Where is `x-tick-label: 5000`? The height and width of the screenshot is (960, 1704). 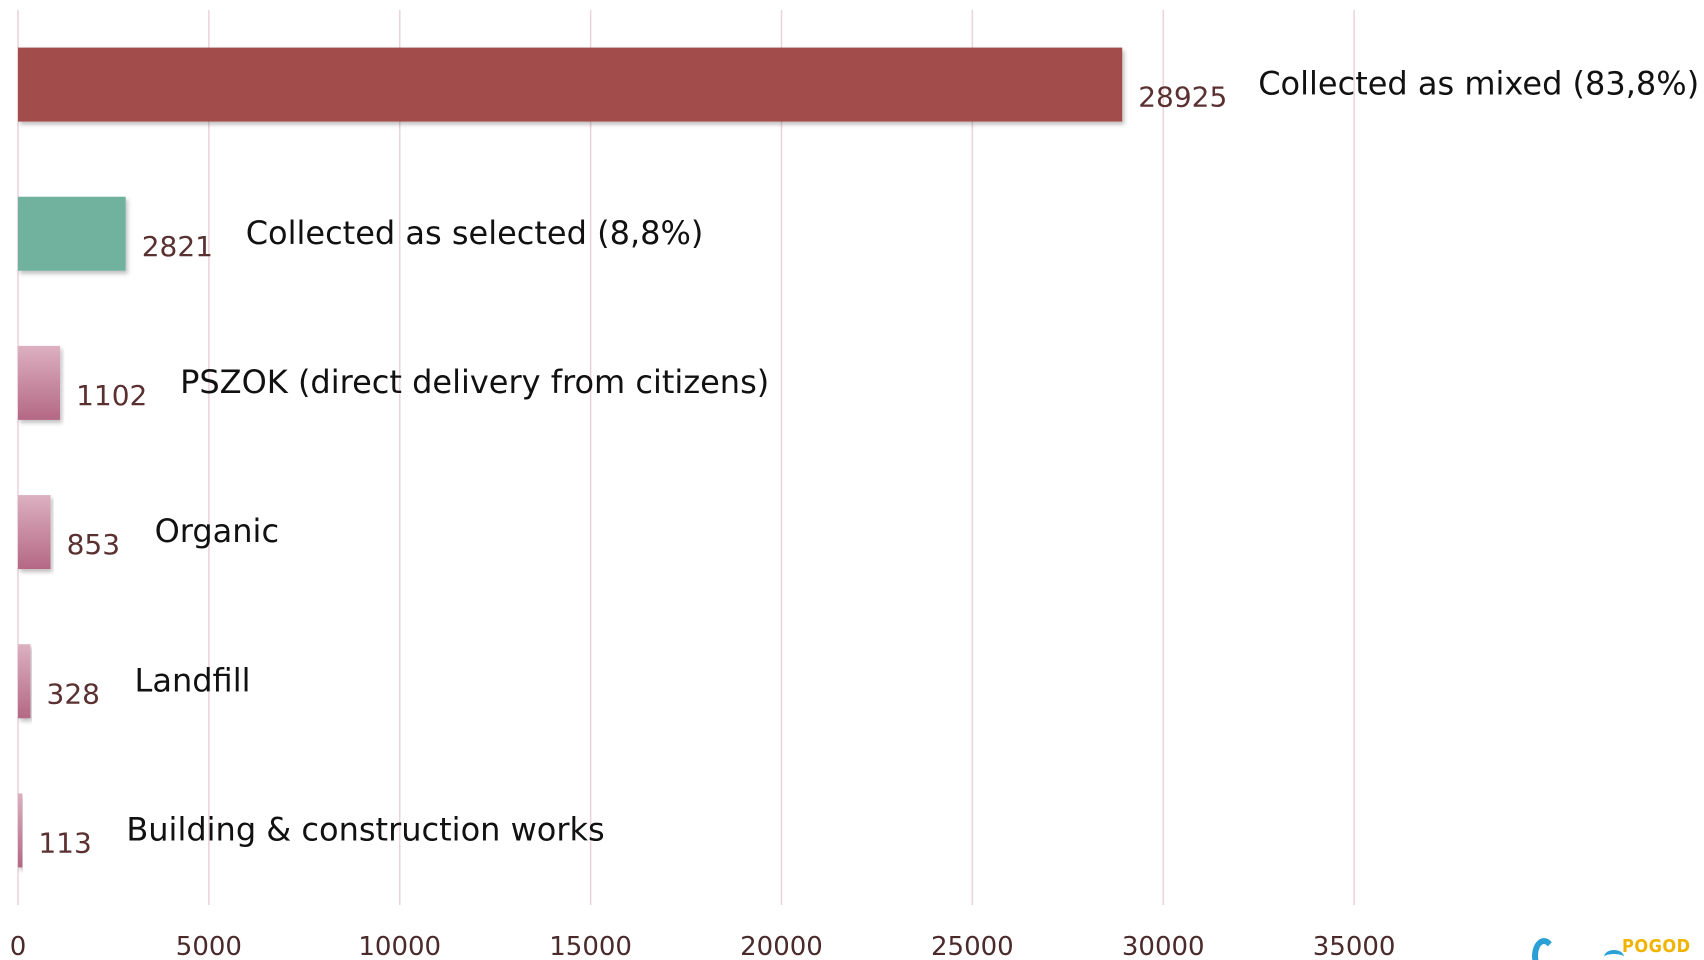 x-tick-label: 5000 is located at coordinates (209, 946).